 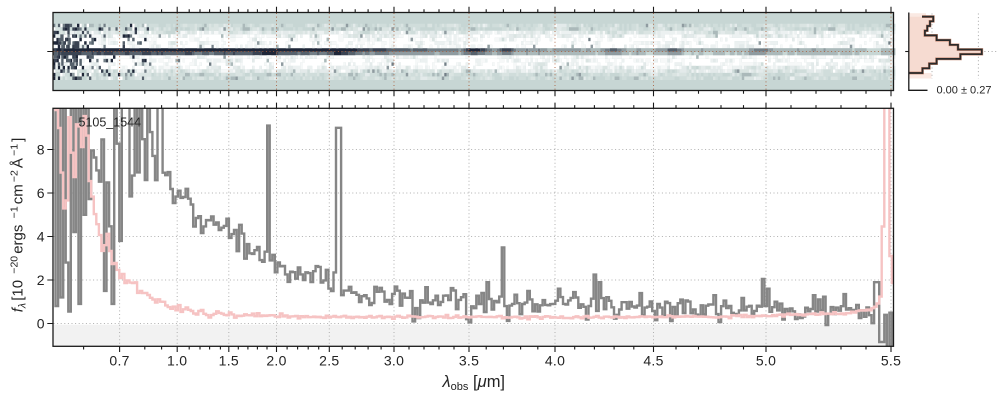 I want to click on svg-text: 4.5, so click(x=653, y=361).